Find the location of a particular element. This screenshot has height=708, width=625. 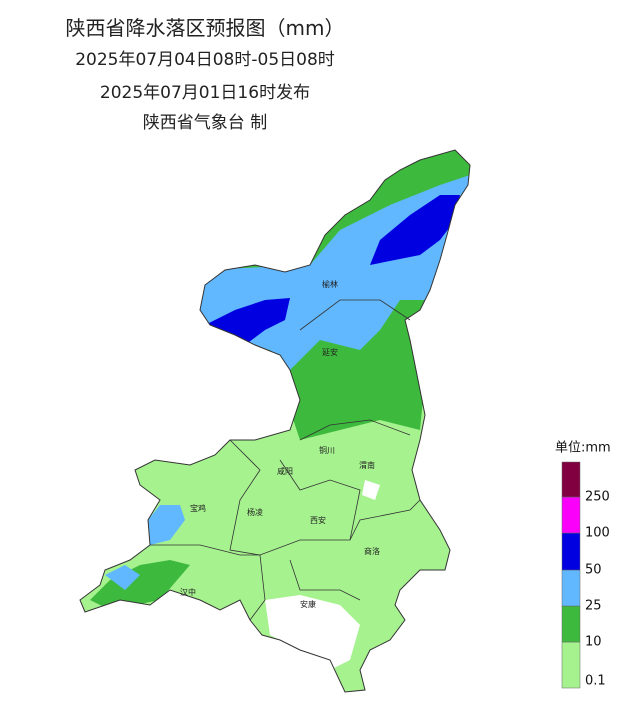

title-line: 2025年07月01日16时发布 is located at coordinates (205, 93).